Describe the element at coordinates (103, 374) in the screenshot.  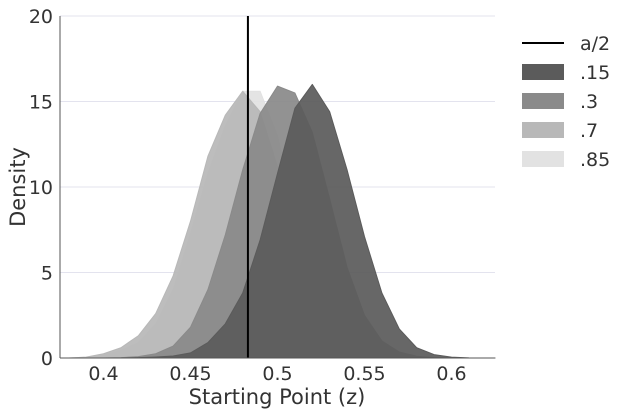
I see `x-tick-label-0: 0.4` at that location.